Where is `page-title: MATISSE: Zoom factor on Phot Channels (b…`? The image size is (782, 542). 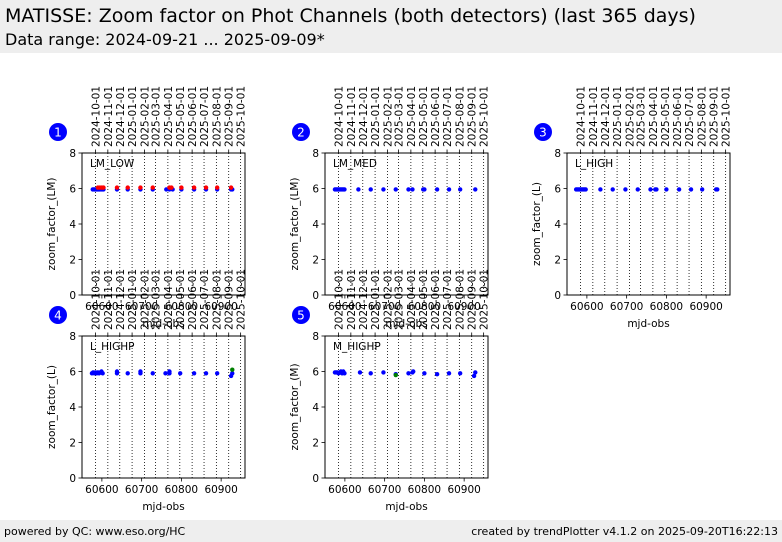 page-title: MATISSE: Zoom factor on Phot Channels (b… is located at coordinates (350, 16).